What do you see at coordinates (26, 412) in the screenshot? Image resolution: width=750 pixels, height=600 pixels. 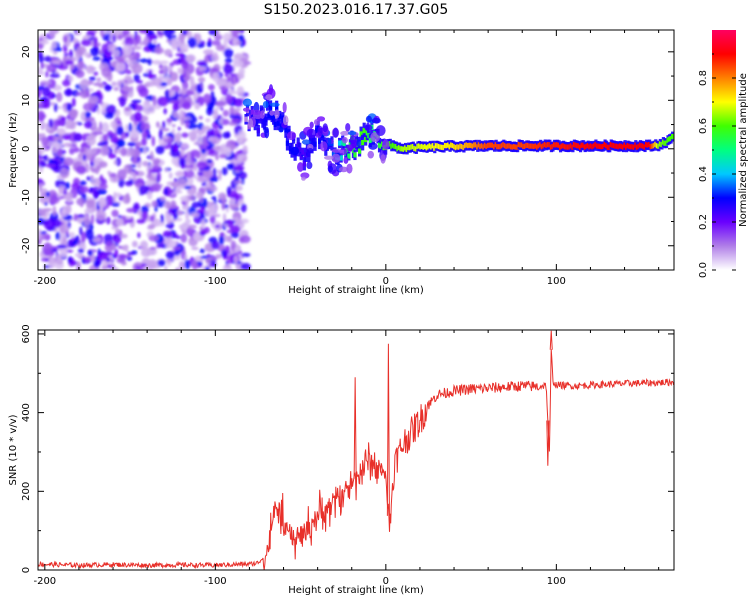 I see `y-tick-label: 400` at bounding box center [26, 412].